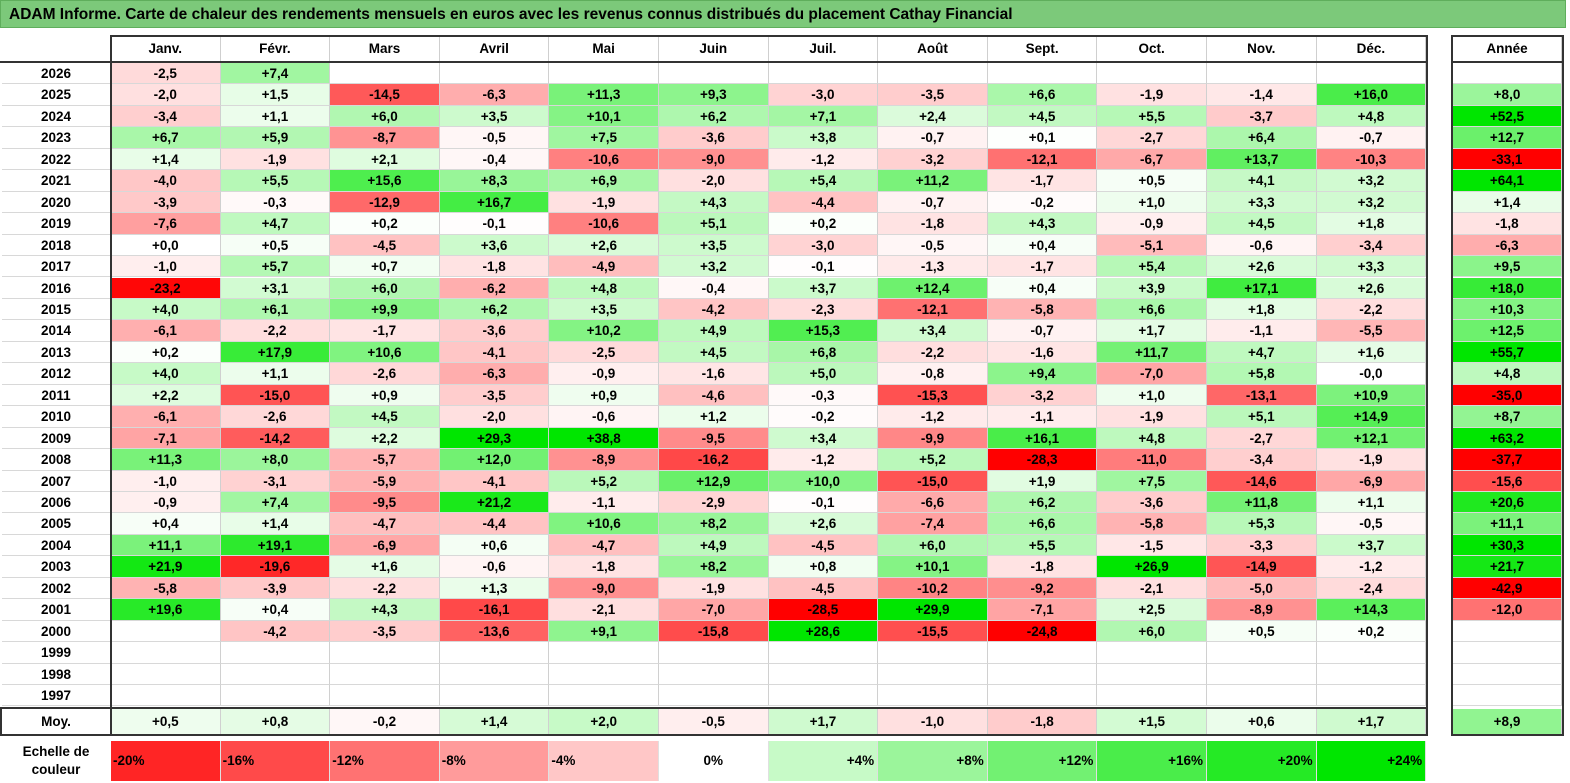  Describe the element at coordinates (714, 138) in the screenshot. I see `heatmap-cell: -3,6` at that location.